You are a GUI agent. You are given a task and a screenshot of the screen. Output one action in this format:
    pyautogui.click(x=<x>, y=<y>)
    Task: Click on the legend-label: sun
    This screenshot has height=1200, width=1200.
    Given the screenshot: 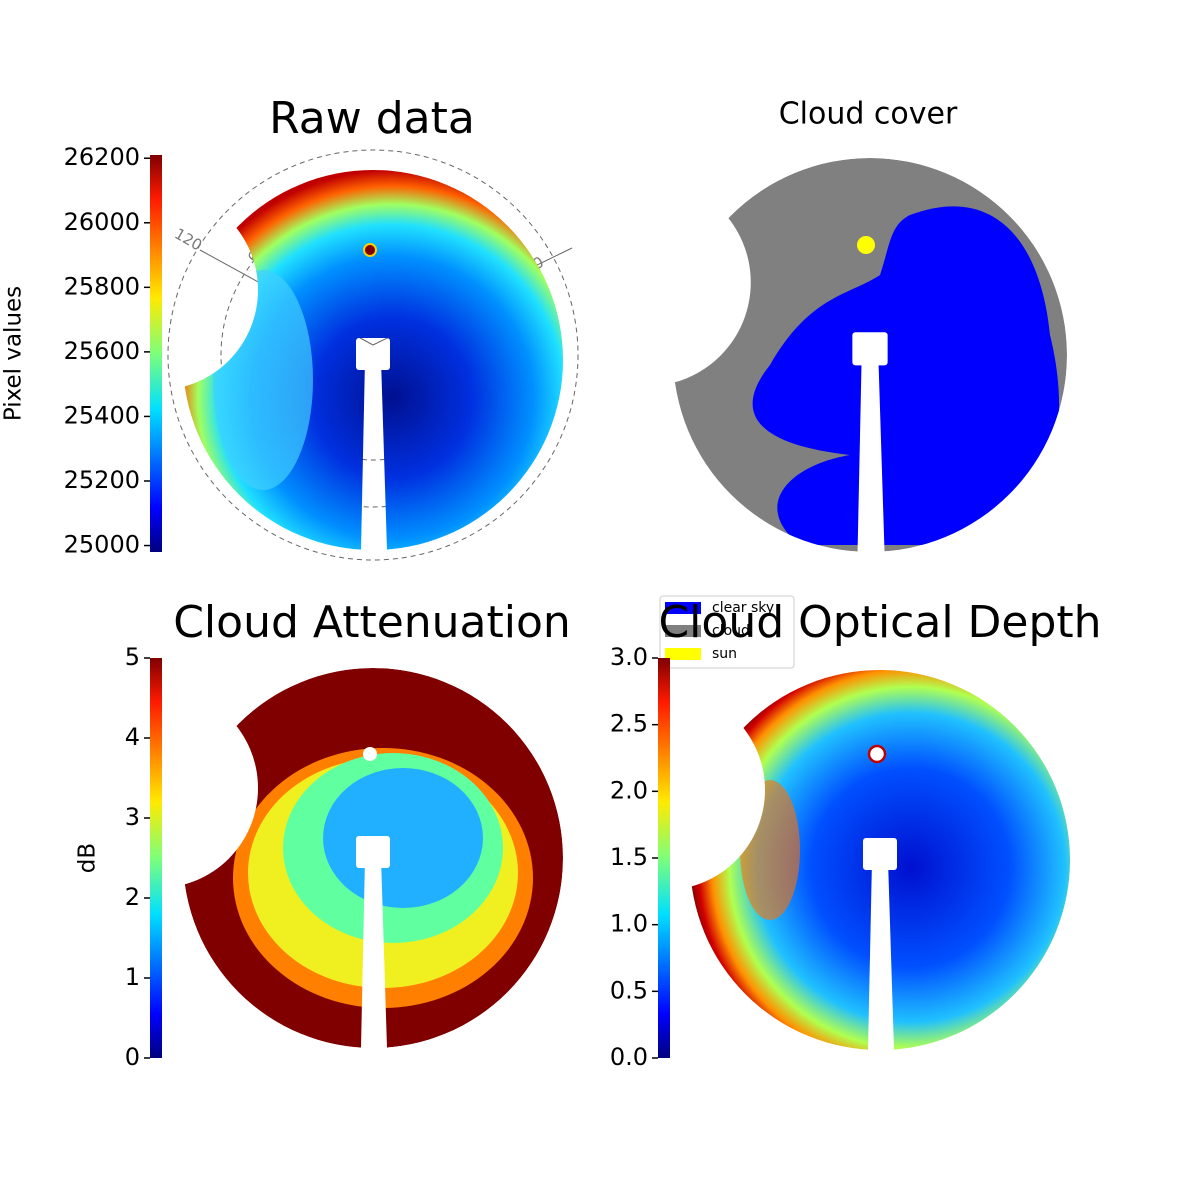 What is the action you would take?
    pyautogui.click(x=724, y=654)
    